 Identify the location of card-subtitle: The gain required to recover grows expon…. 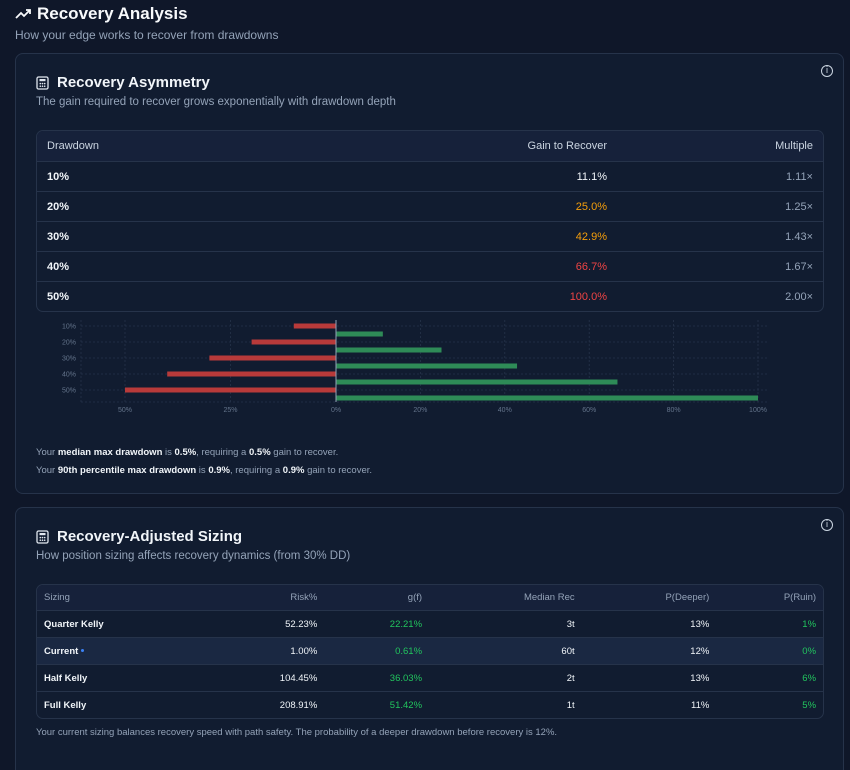
(216, 102).